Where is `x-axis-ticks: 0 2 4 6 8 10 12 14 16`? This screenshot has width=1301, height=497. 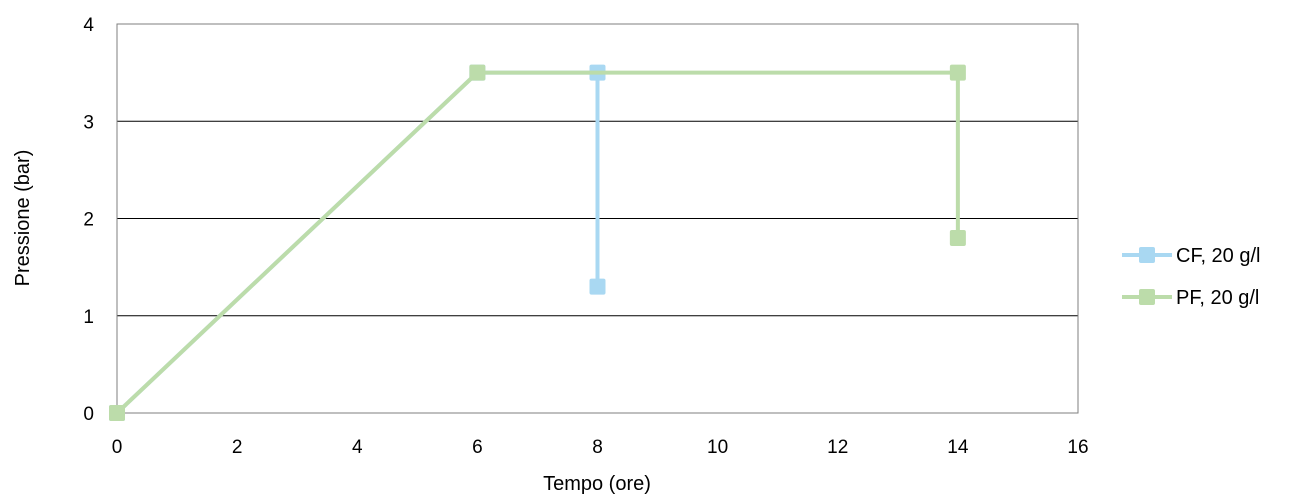 x-axis-ticks: 0 2 4 6 8 10 12 14 16 is located at coordinates (600, 447).